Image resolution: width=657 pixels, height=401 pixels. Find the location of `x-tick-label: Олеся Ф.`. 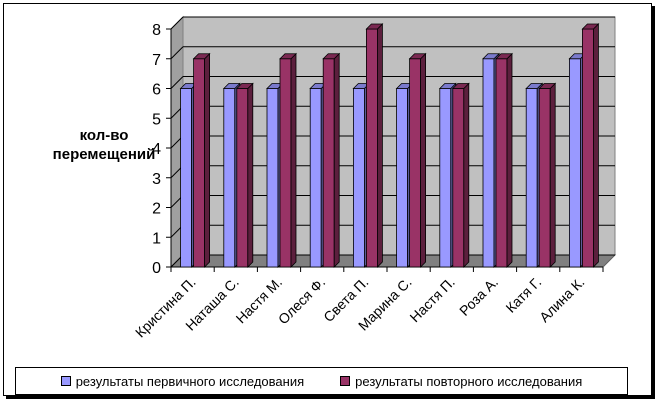

x-tick-label: Олеся Ф. is located at coordinates (302, 301).